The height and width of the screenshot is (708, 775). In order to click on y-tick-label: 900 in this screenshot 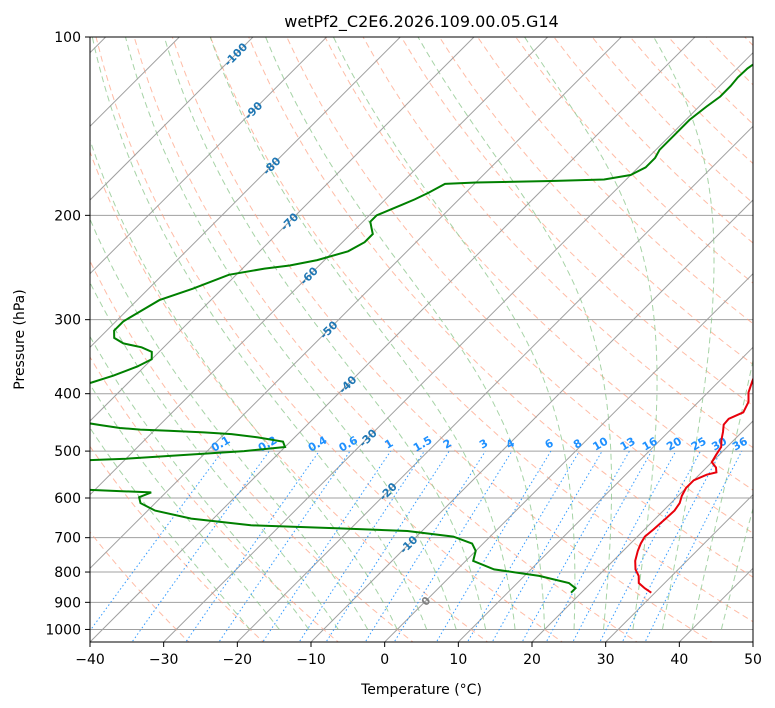, I will do `click(67, 603)`.